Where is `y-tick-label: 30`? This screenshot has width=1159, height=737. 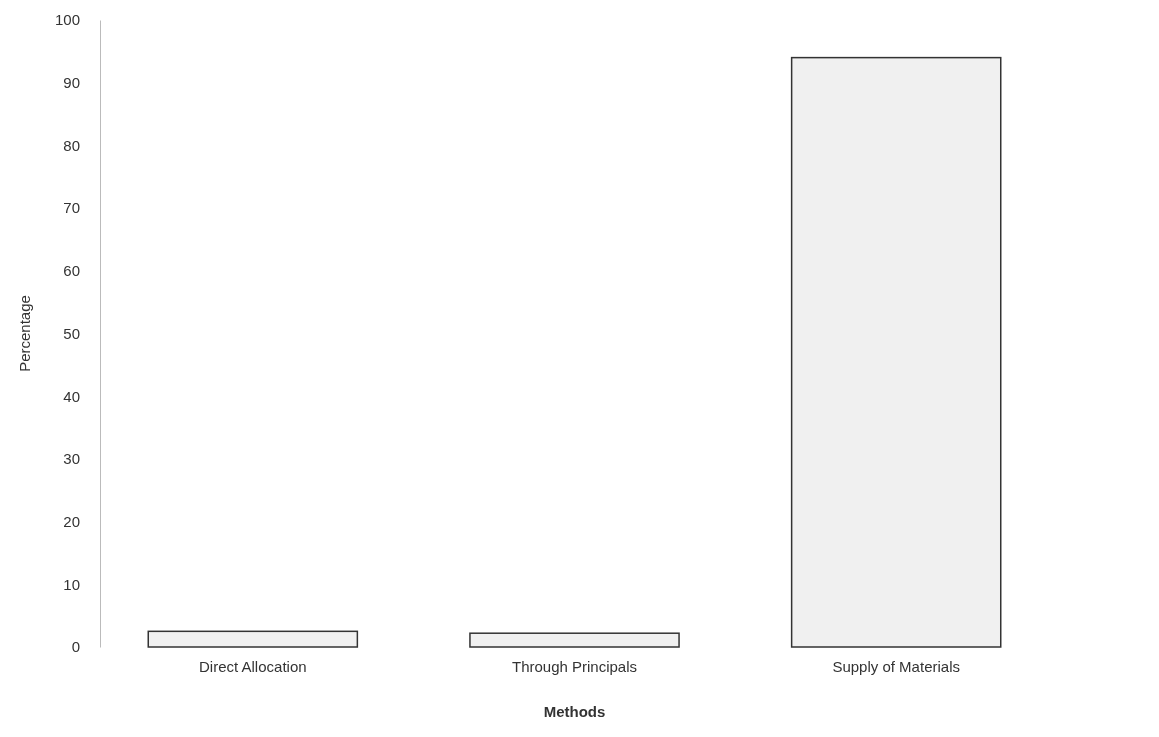 y-tick-label: 30 is located at coordinates (71, 459).